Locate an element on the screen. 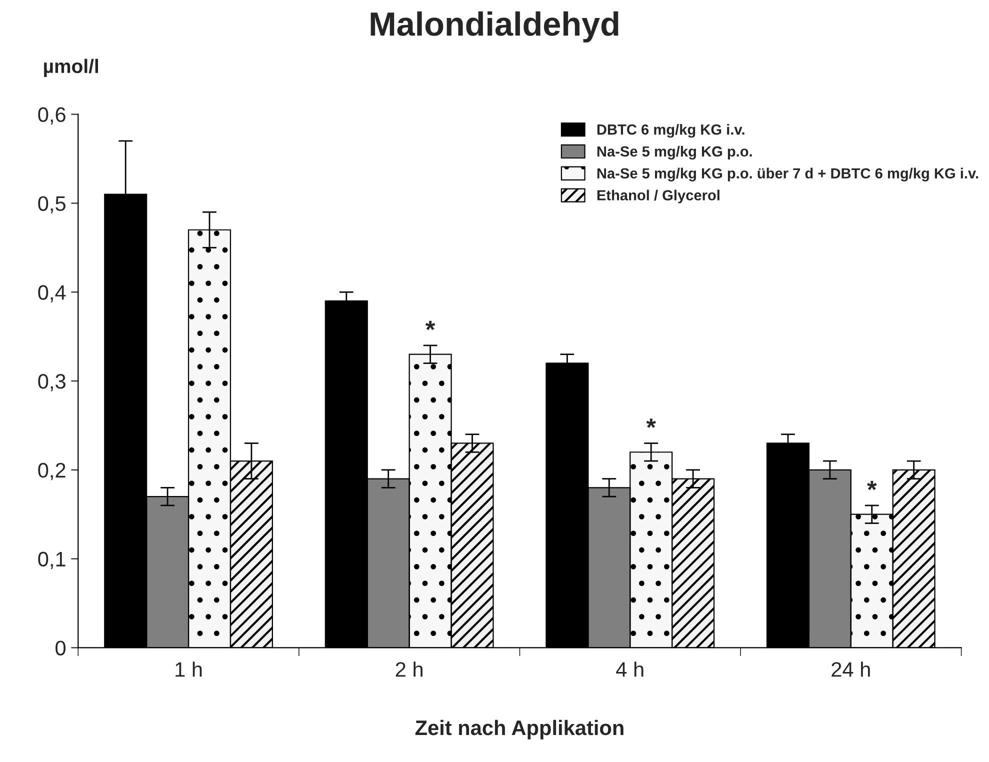 The height and width of the screenshot is (762, 989). x-tick-label: 24 h is located at coordinates (851, 669).